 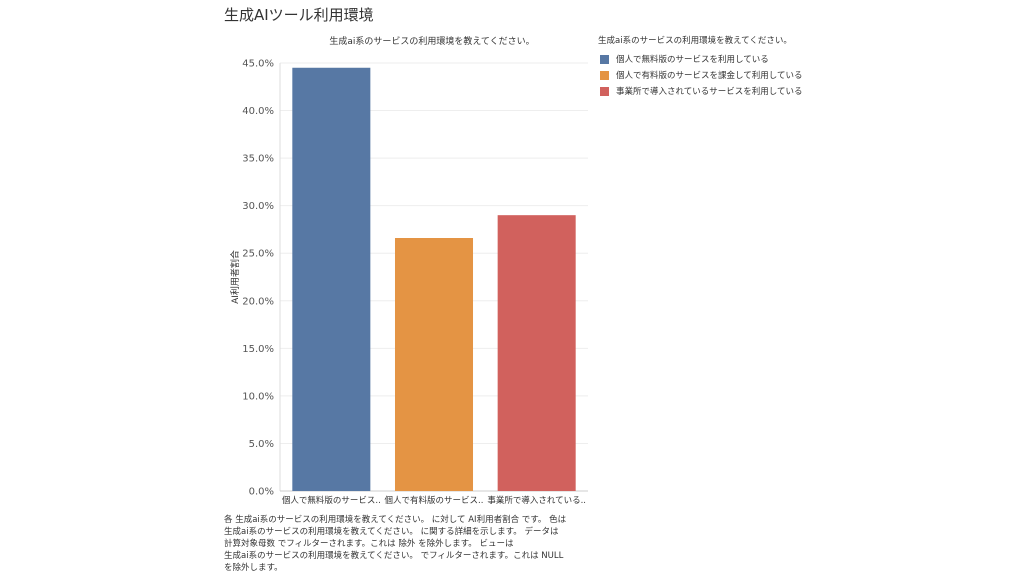 What do you see at coordinates (258, 64) in the screenshot?
I see `y-tick-label: 45.0%` at bounding box center [258, 64].